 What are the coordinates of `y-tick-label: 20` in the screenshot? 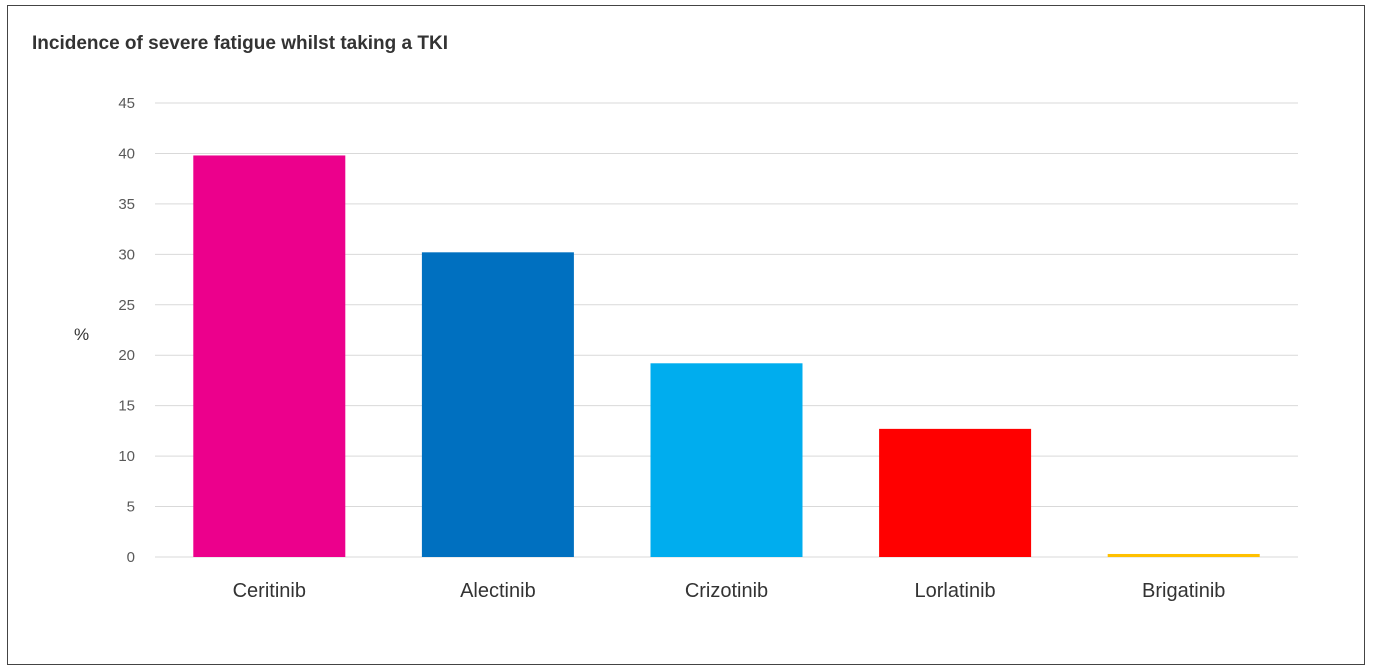 It's located at (126, 355).